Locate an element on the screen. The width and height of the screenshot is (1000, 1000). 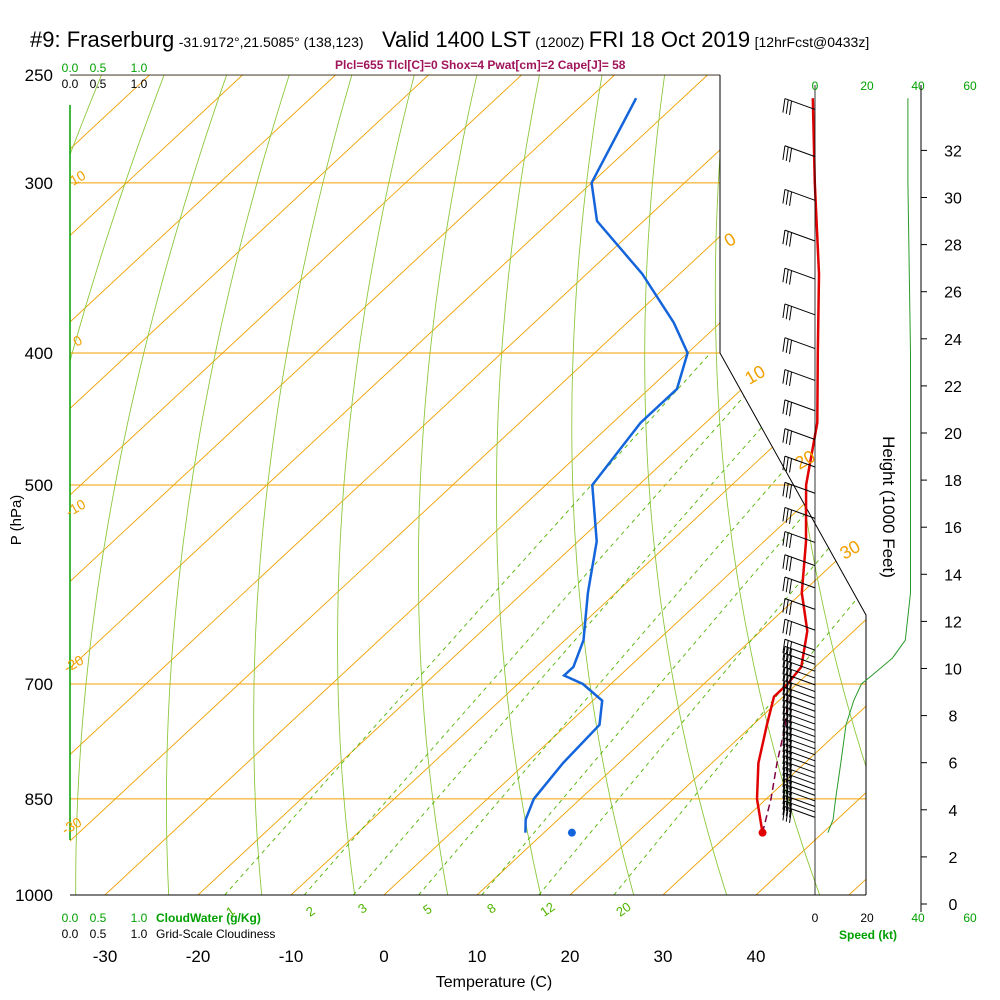
cloudiness-scale-label: 0.0 is located at coordinates (70, 84).